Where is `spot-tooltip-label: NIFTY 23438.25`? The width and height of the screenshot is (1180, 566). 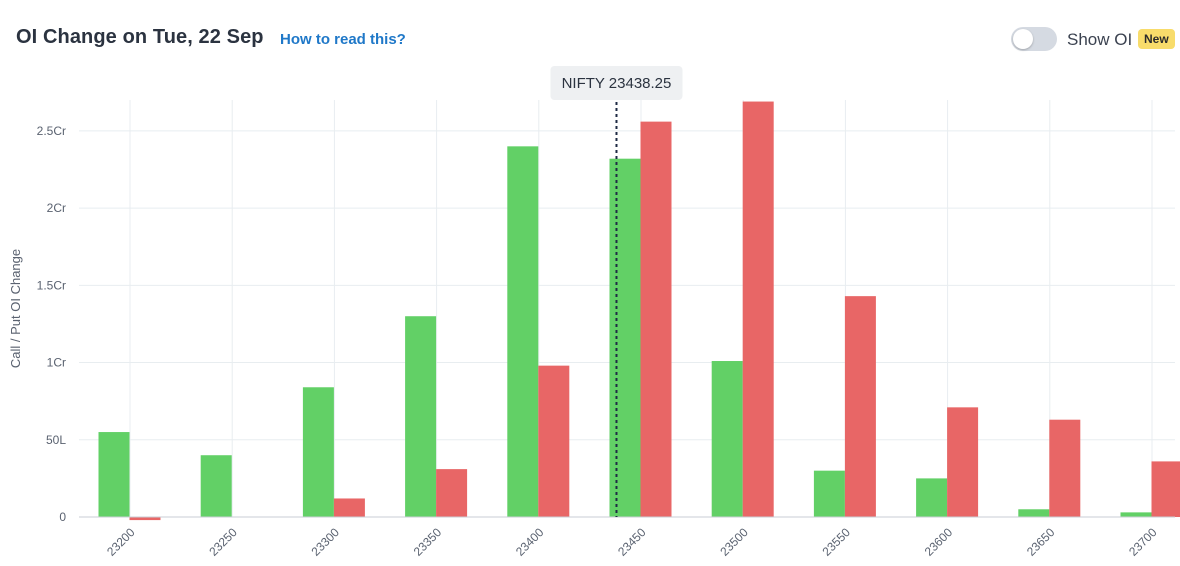
spot-tooltip-label: NIFTY 23438.25 is located at coordinates (617, 83).